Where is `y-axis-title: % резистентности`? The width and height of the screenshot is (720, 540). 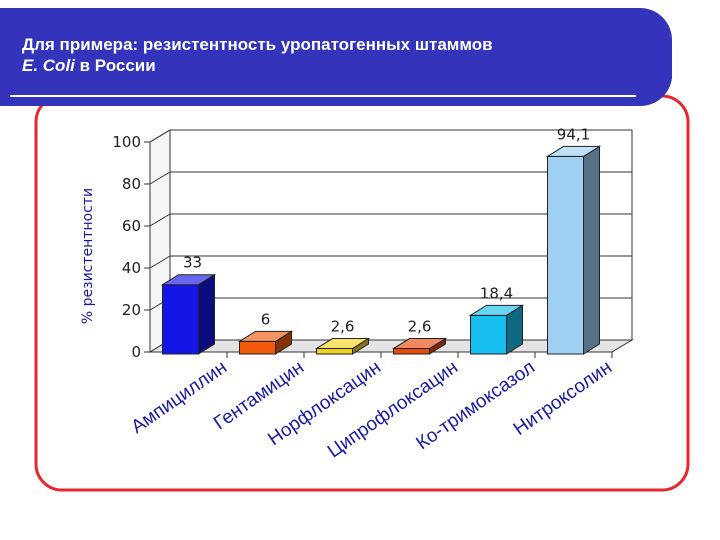 y-axis-title: % резистентности is located at coordinates (88, 256).